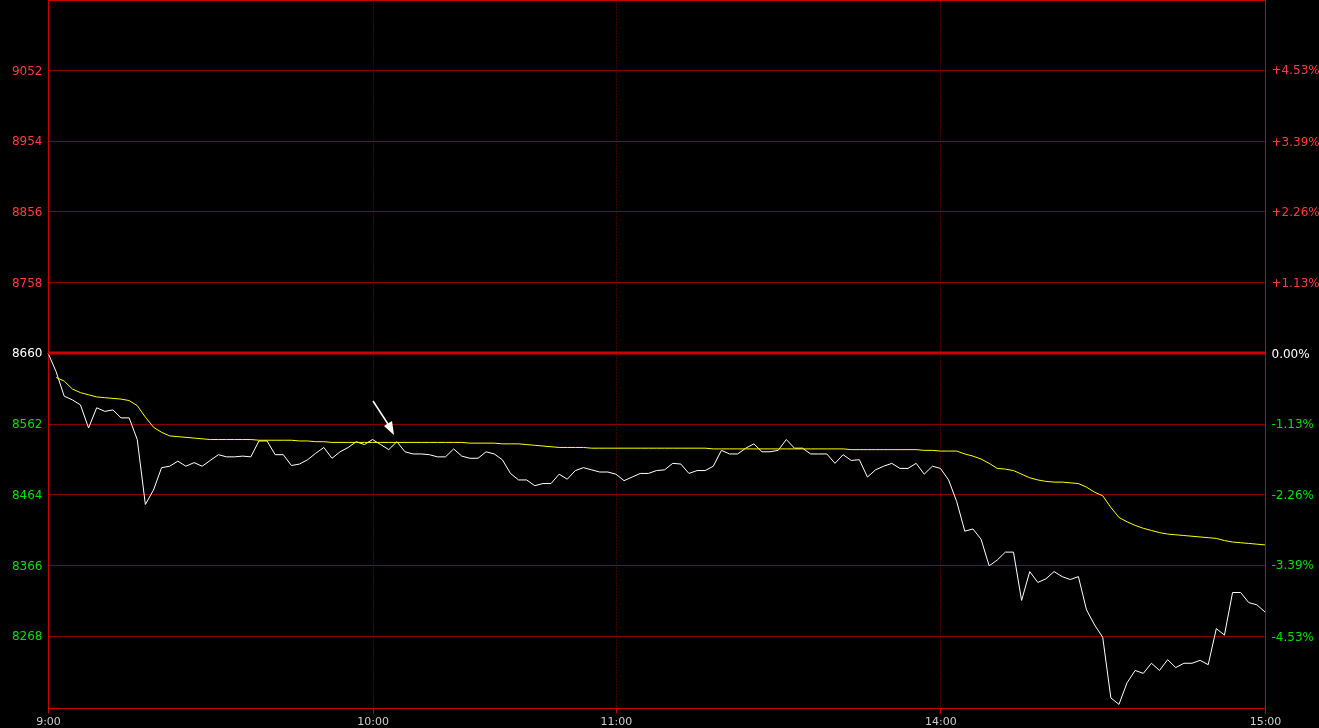 The width and height of the screenshot is (1319, 728). I want to click on y-tick-label: 8366, so click(27, 565).